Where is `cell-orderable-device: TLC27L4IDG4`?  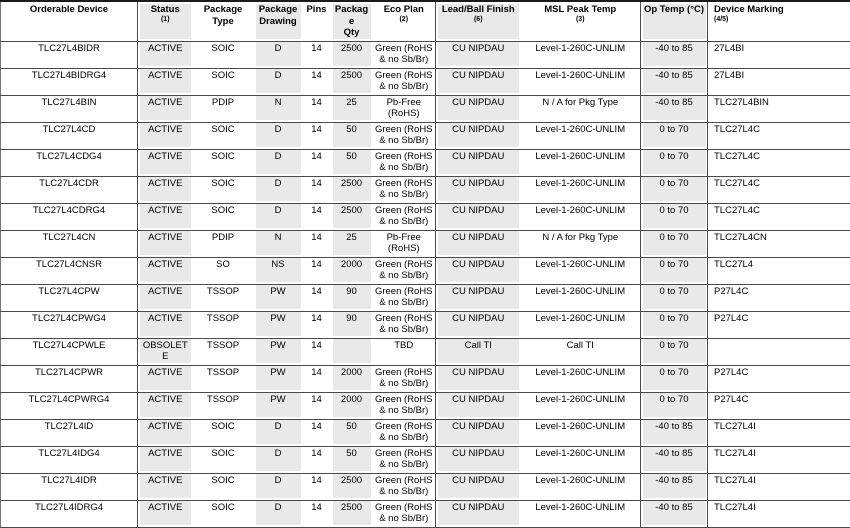
cell-orderable-device: TLC27L4IDG4 is located at coordinates (69, 459).